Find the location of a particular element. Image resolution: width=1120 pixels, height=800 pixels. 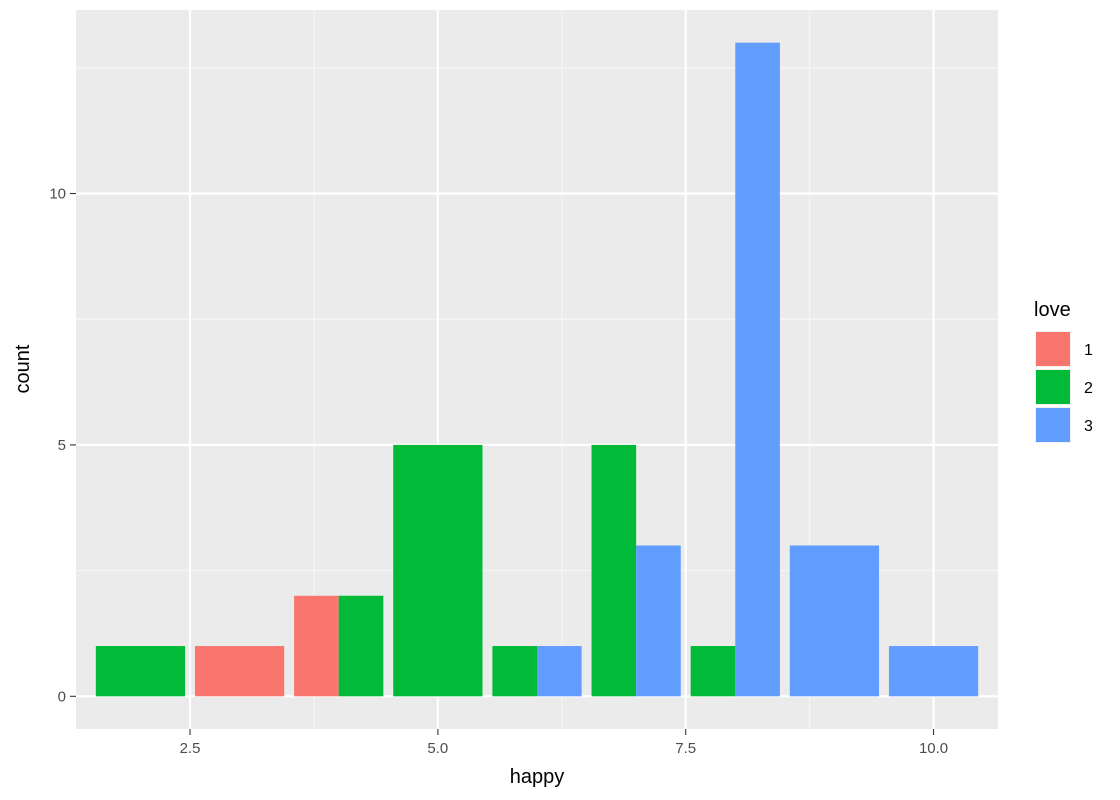

x-tick-label: 5.0 is located at coordinates (437, 748).